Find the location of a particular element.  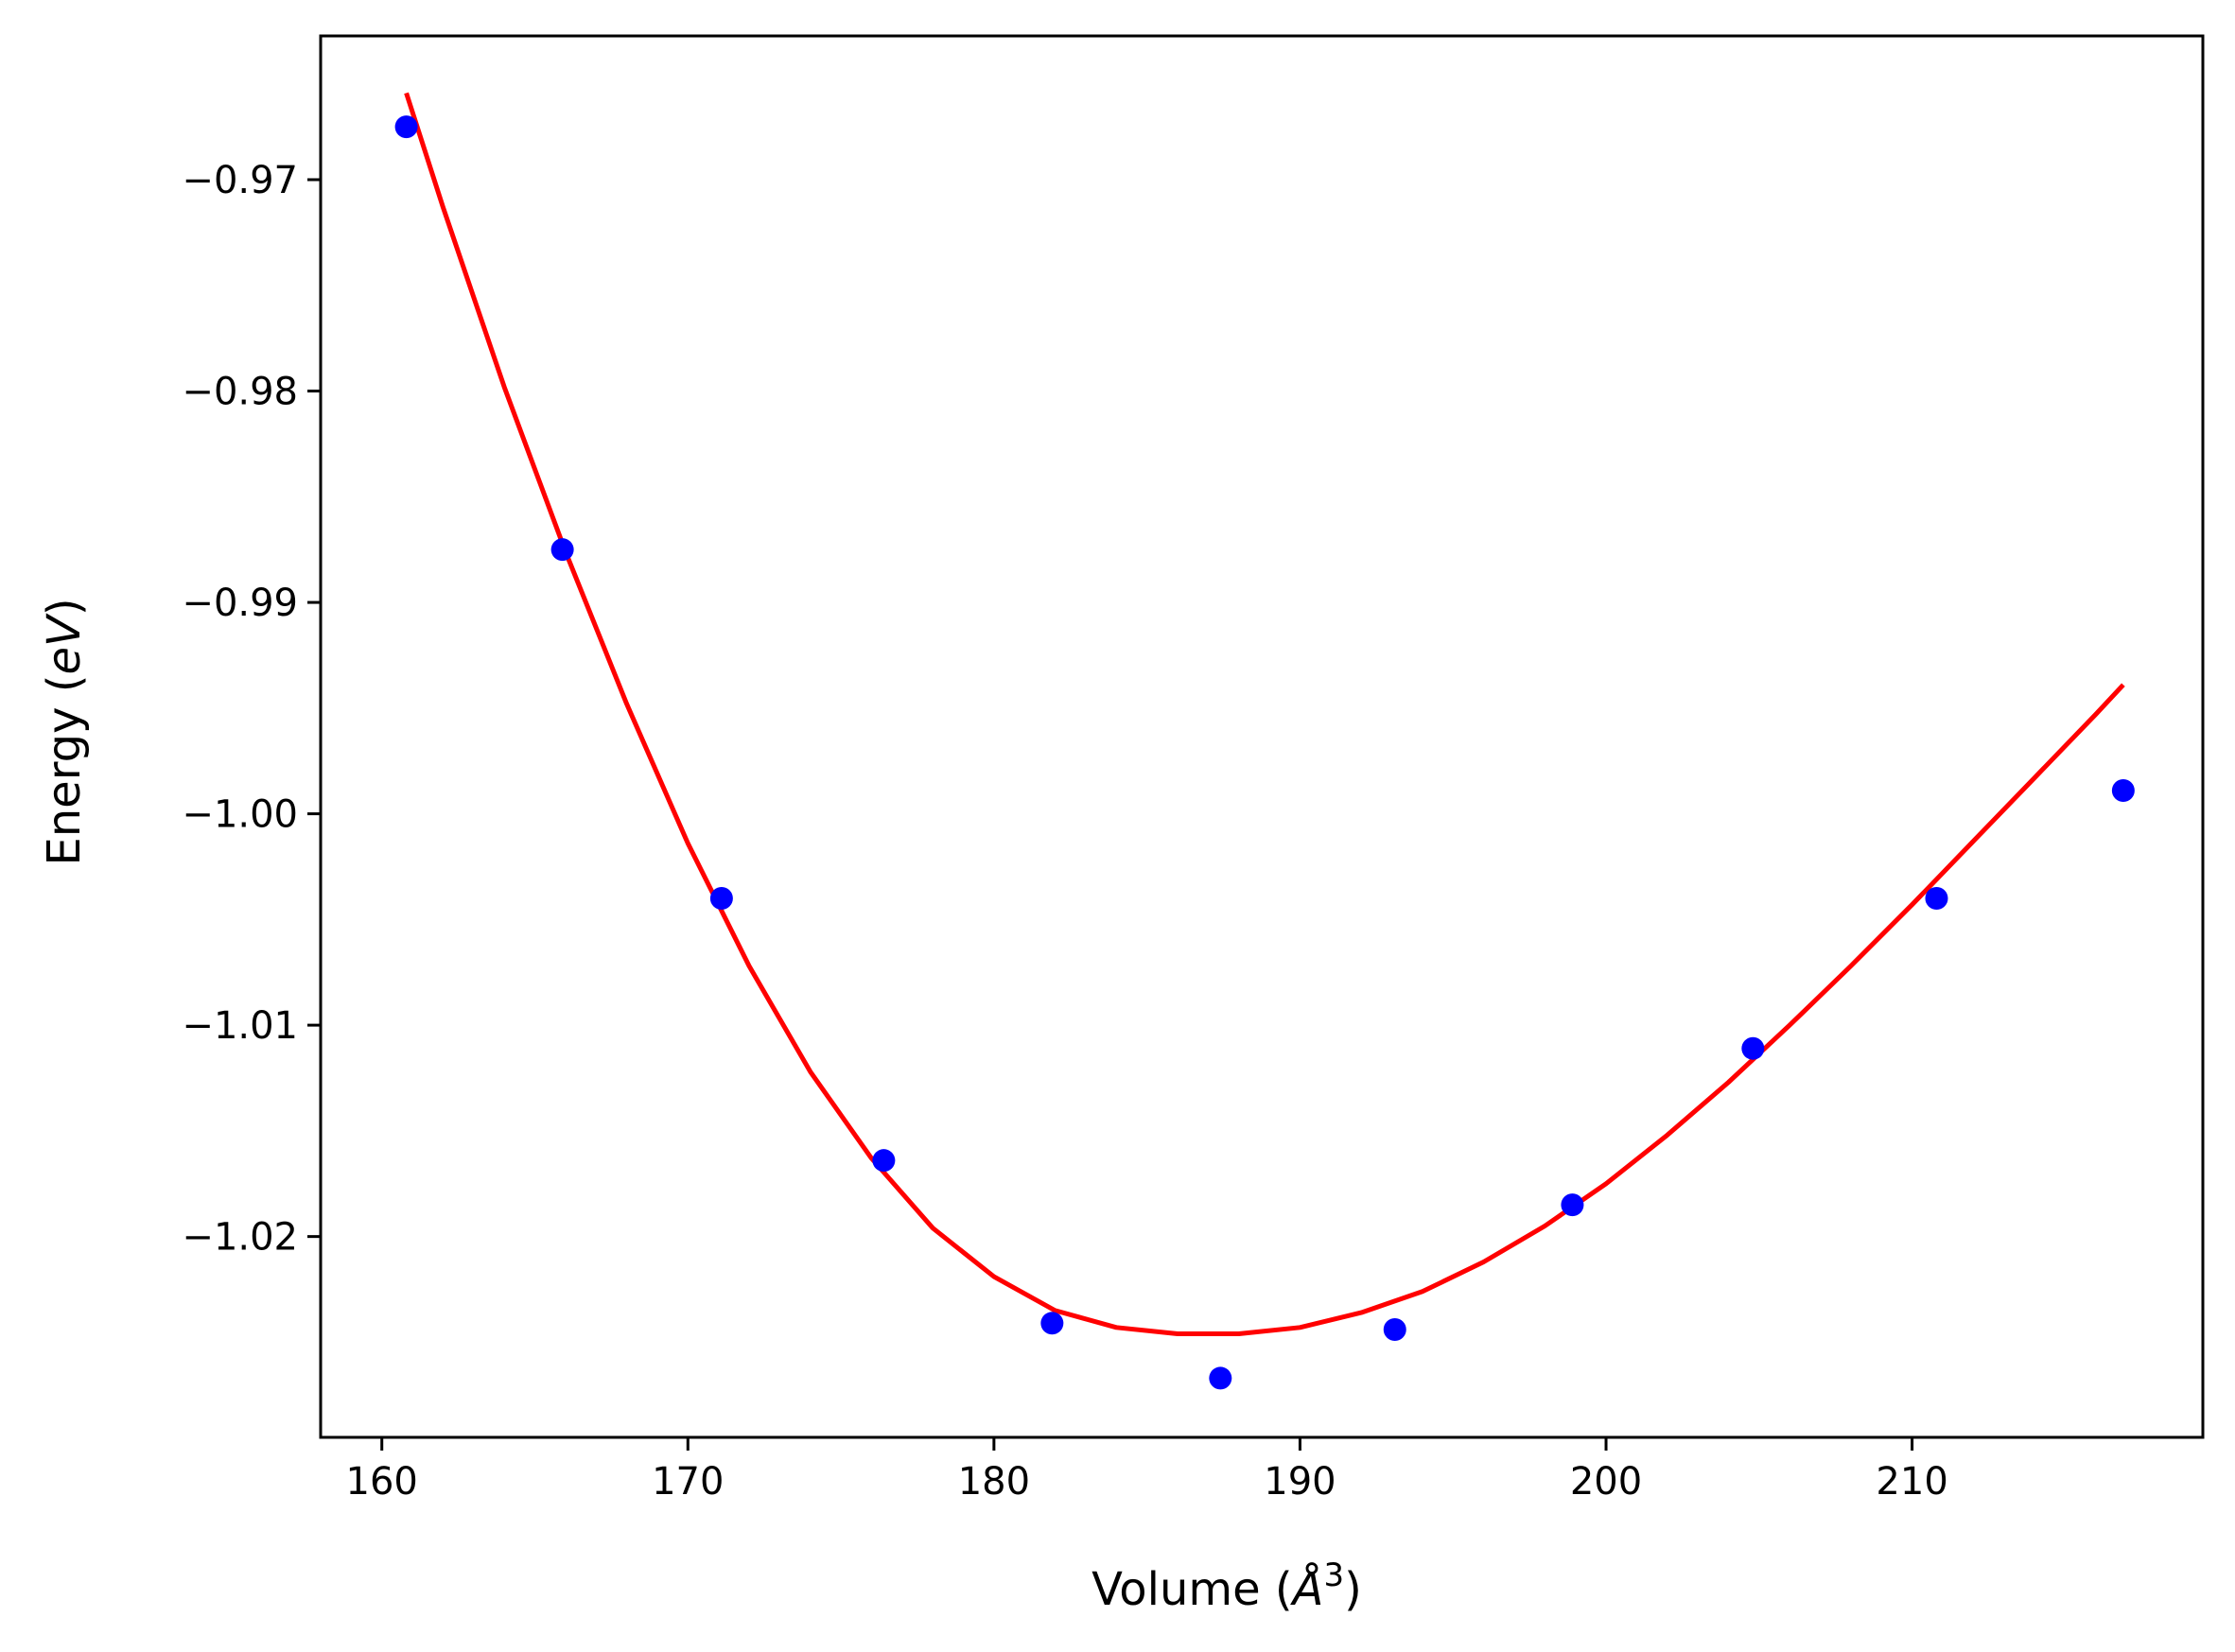

x-tick-label: 210 is located at coordinates (1911, 1482).